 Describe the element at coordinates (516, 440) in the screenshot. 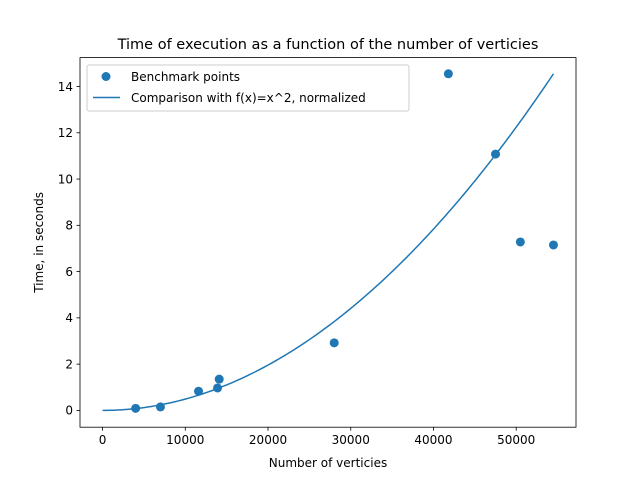

I see `x-tick-label: 50000` at that location.